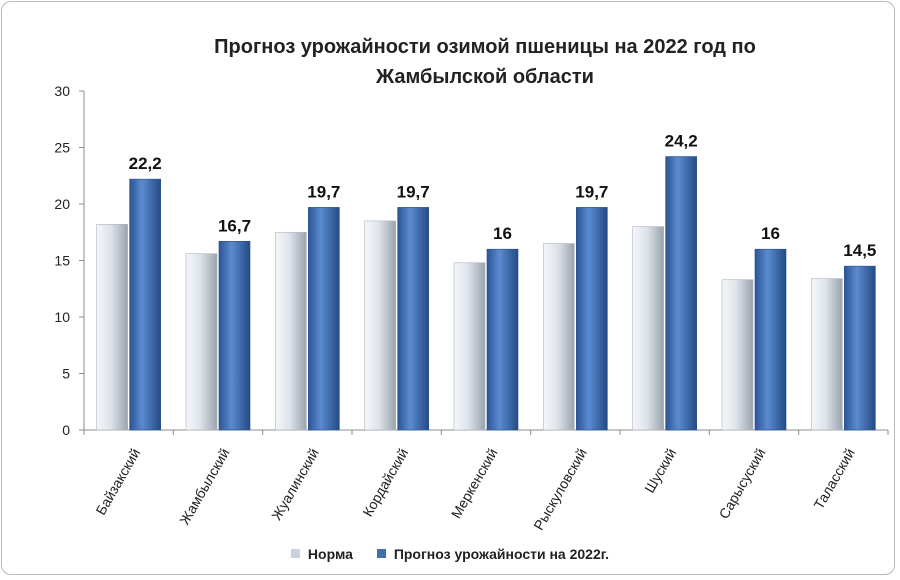  I want to click on y-tick-label: 20, so click(62, 204).